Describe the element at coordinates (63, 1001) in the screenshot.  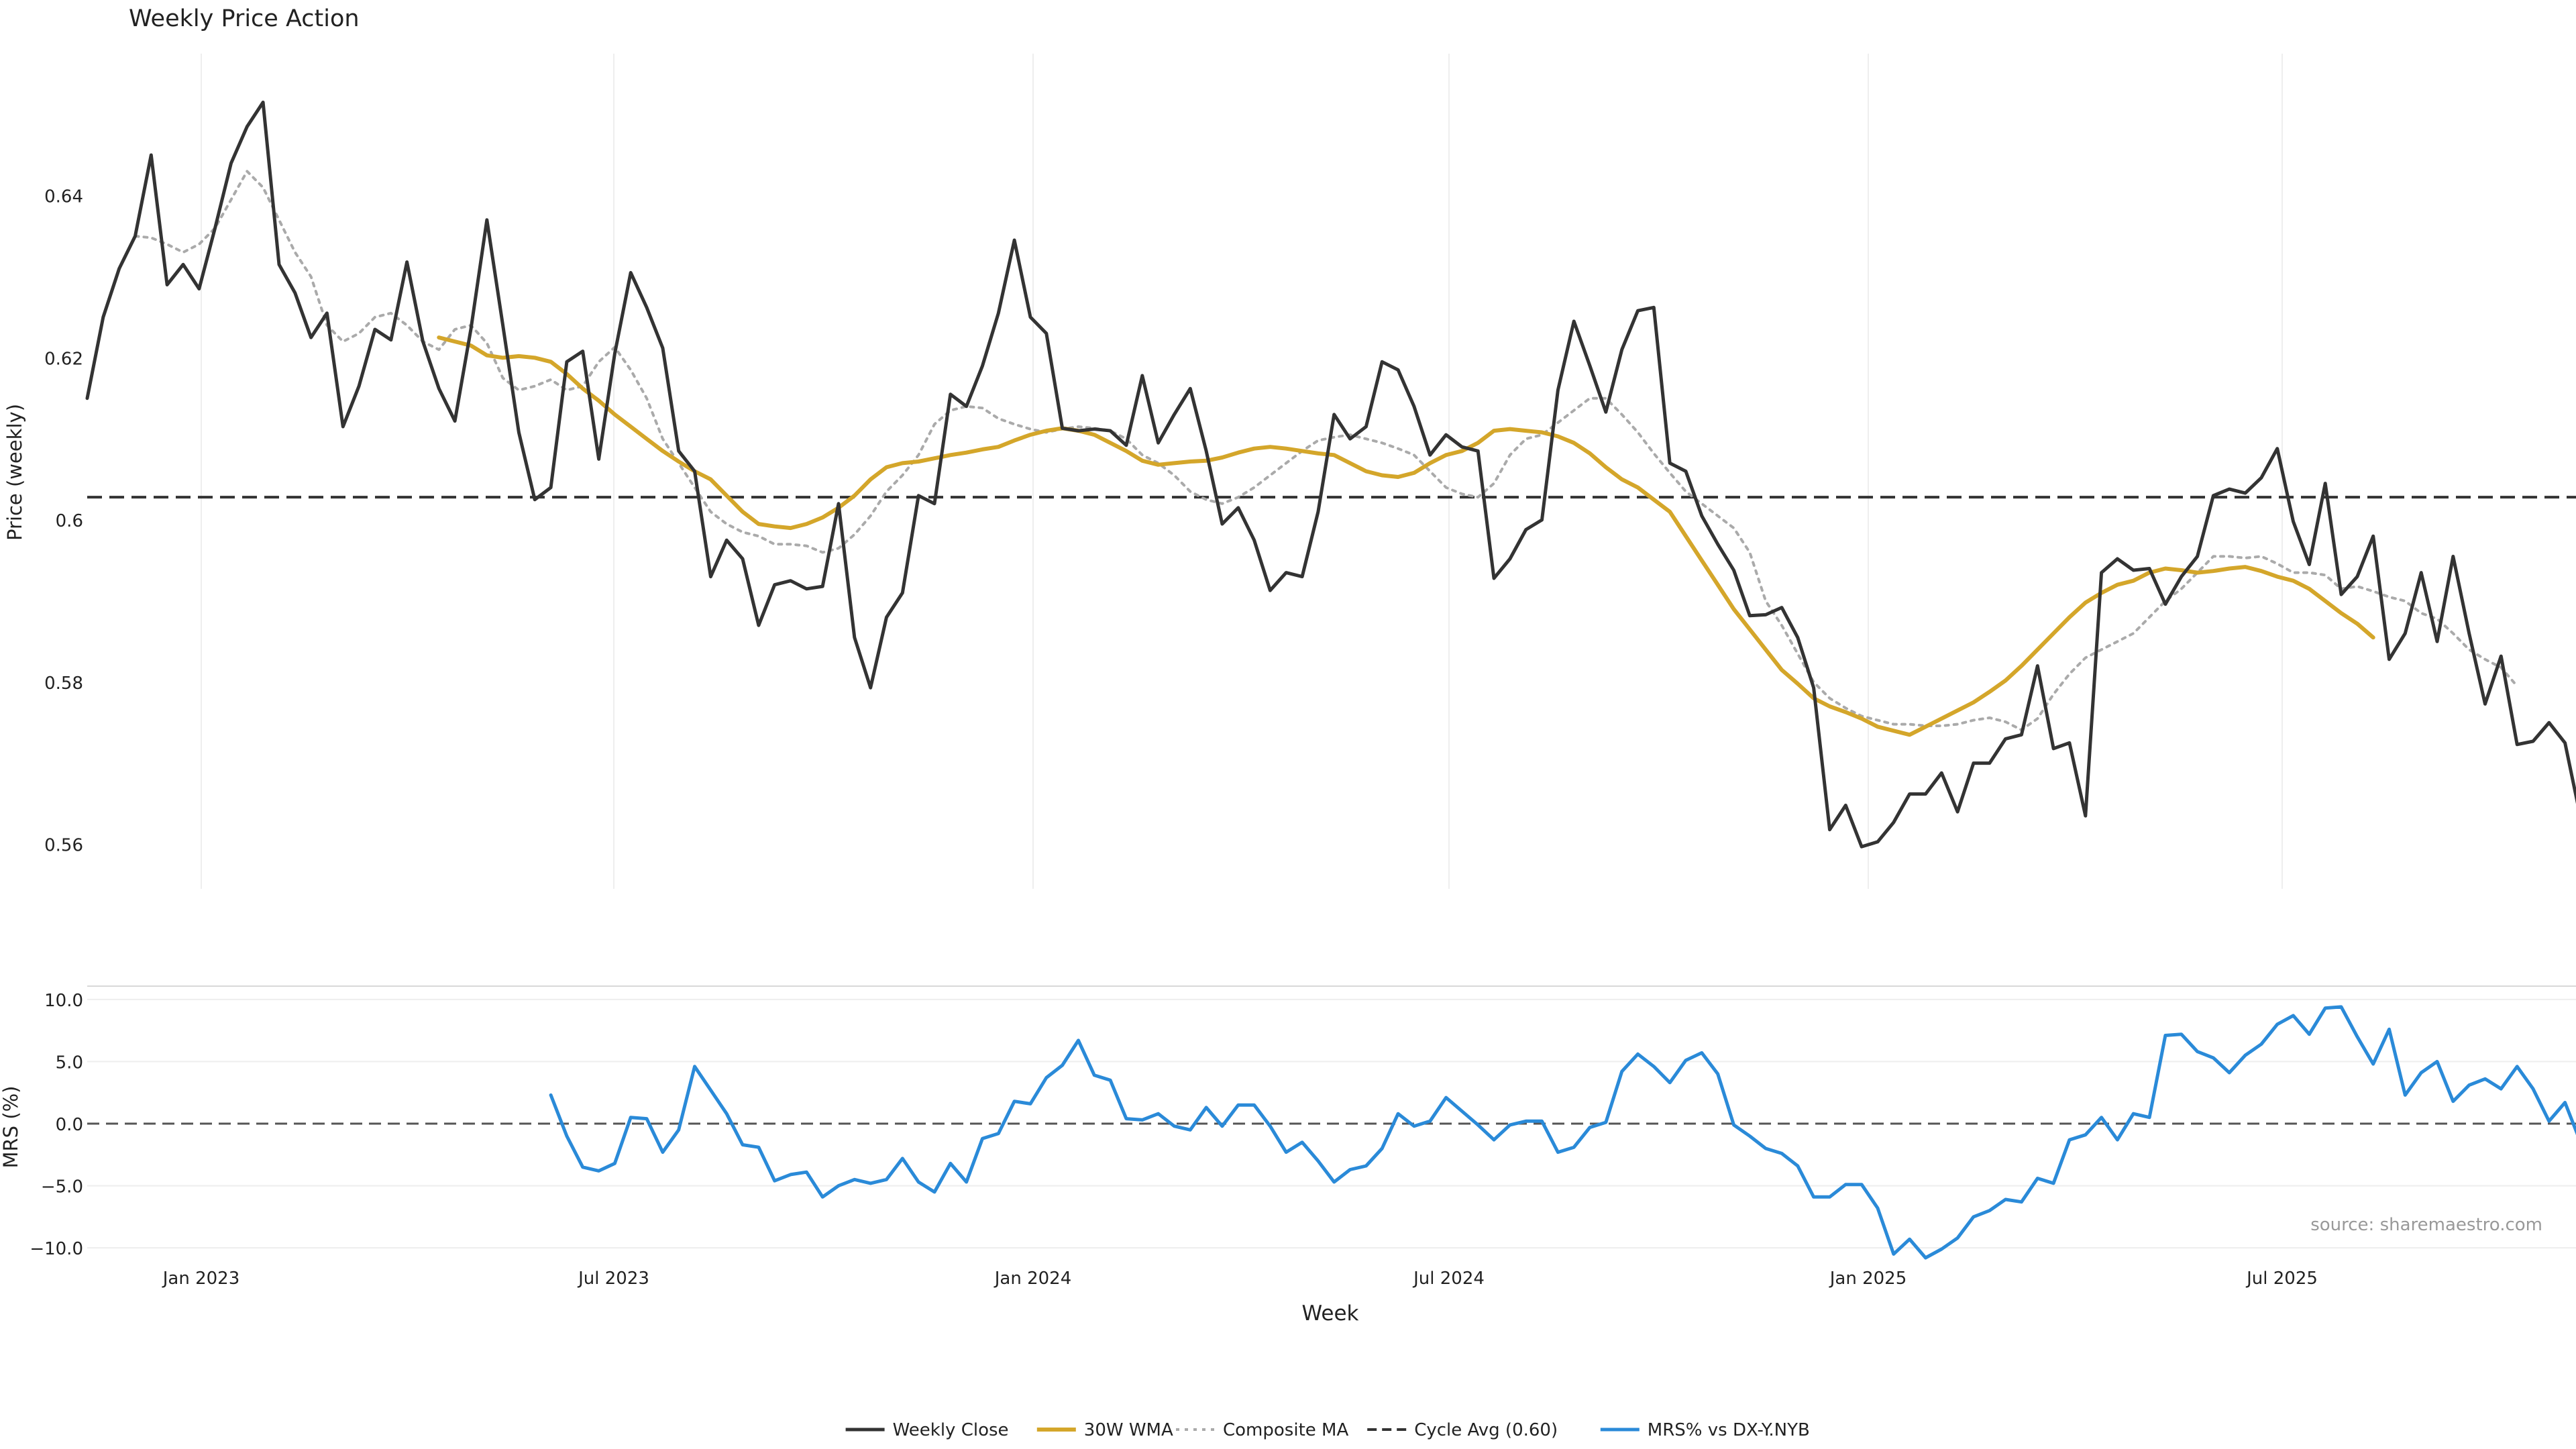
I see `mrs-y-tick-label: 10.0` at that location.